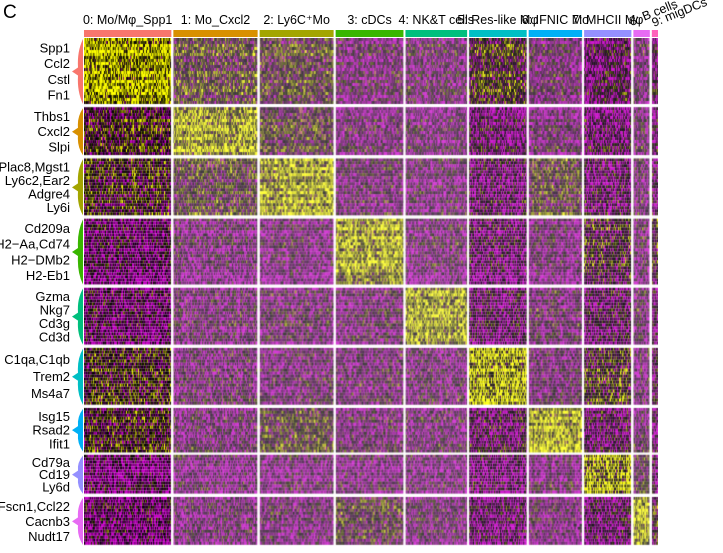 This screenshot has width=723, height=553. Describe the element at coordinates (59, 79) in the screenshot. I see `gene-label: Cstl` at that location.